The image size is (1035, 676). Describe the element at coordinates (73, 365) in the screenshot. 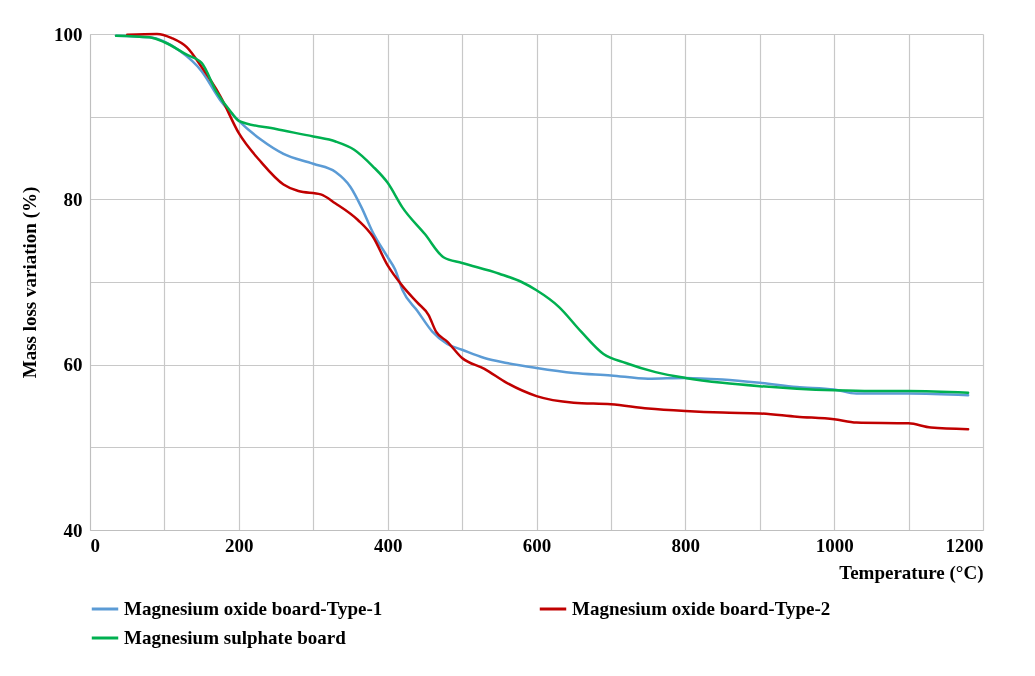

I see `y-tick-label: 60` at that location.